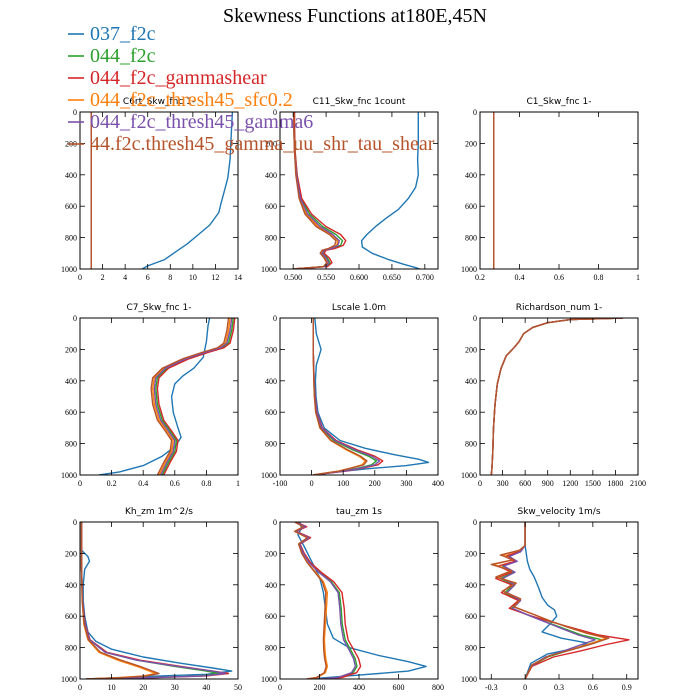 The height and width of the screenshot is (700, 700). Describe the element at coordinates (559, 102) in the screenshot. I see `panel-title: C1_Skw_fnc 1-` at that location.